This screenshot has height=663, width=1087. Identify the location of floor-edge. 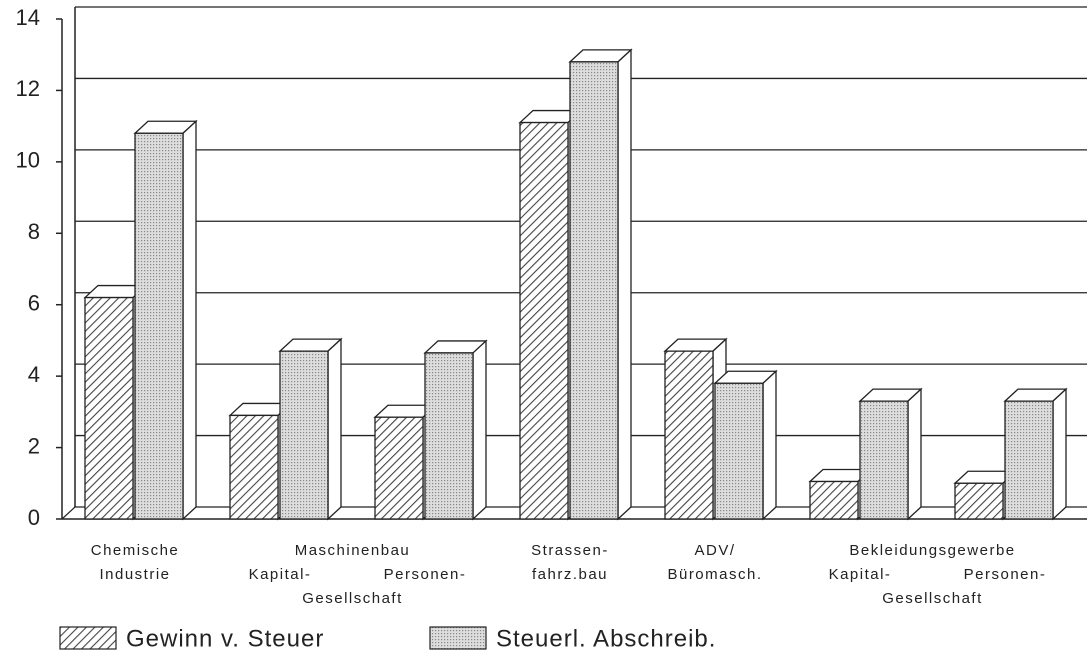
(68, 513).